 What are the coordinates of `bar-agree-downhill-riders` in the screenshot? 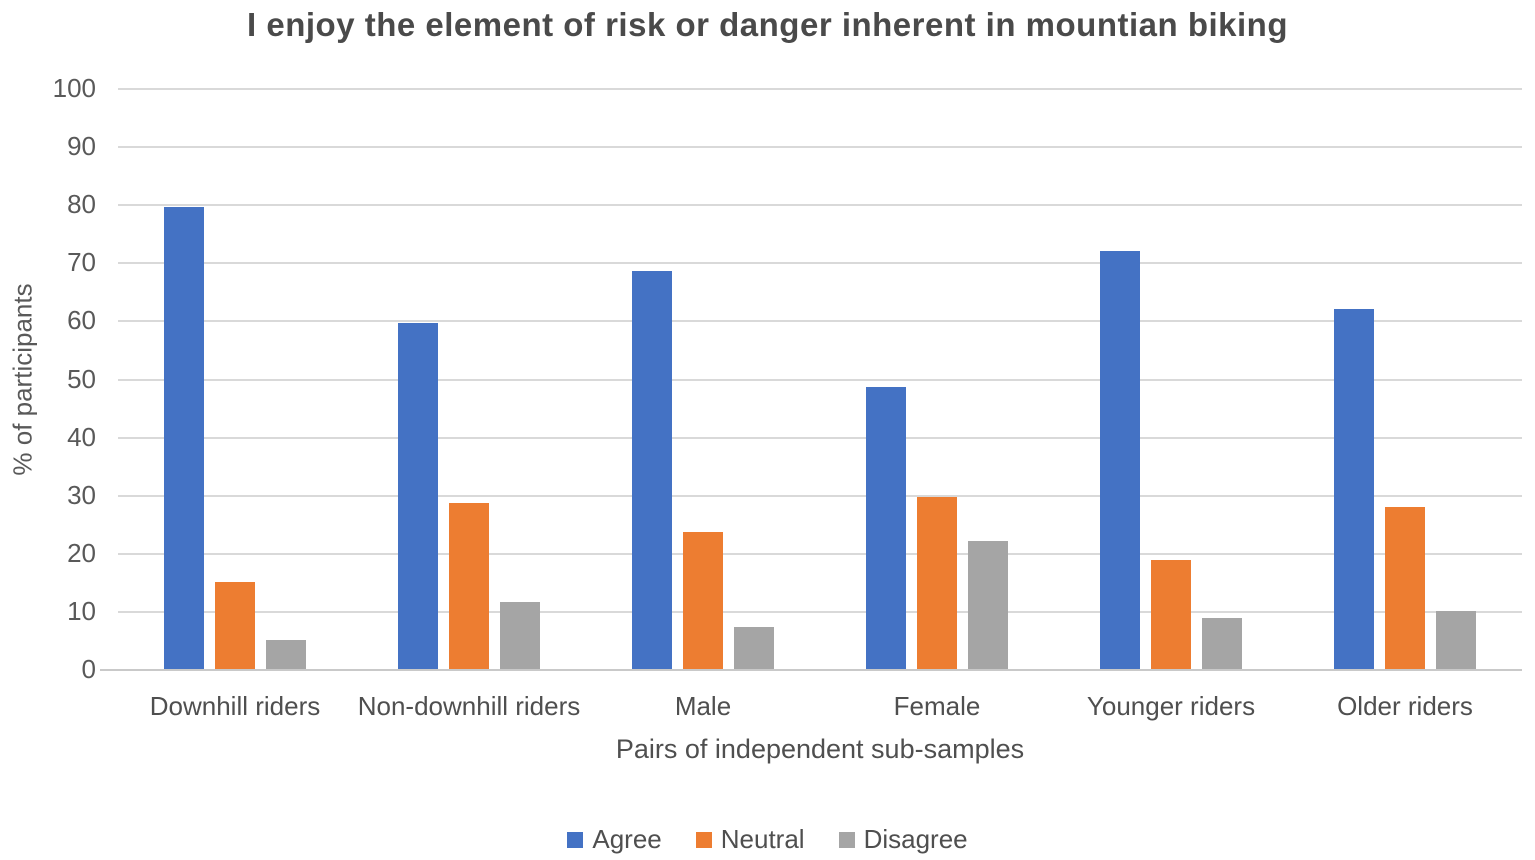 It's located at (184, 438).